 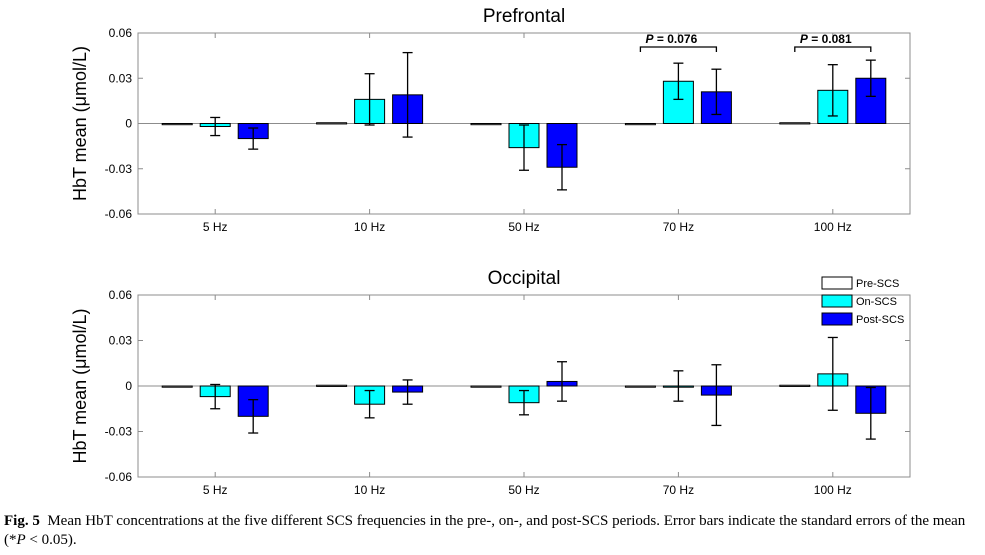 What do you see at coordinates (676, 39) in the screenshot?
I see `significance-value: = 0.076` at bounding box center [676, 39].